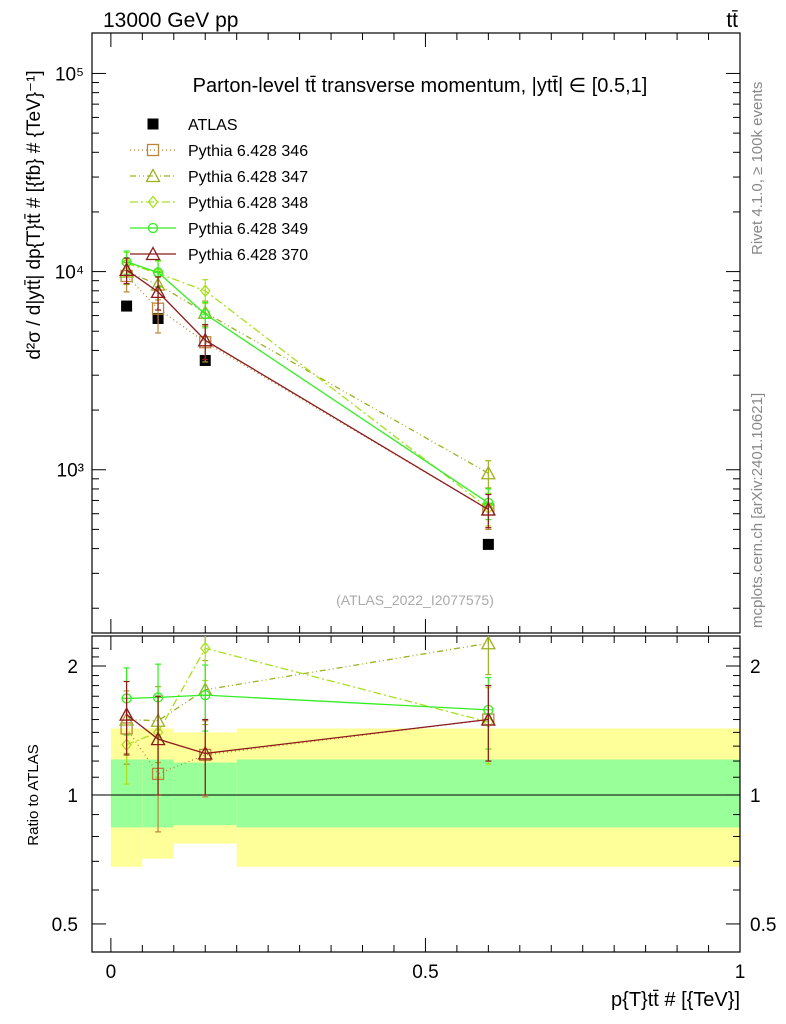 This screenshot has width=786, height=1024. I want to click on mcplots-label: mcplots.cern.ch [arXiv:2401.10621], so click(757, 510).